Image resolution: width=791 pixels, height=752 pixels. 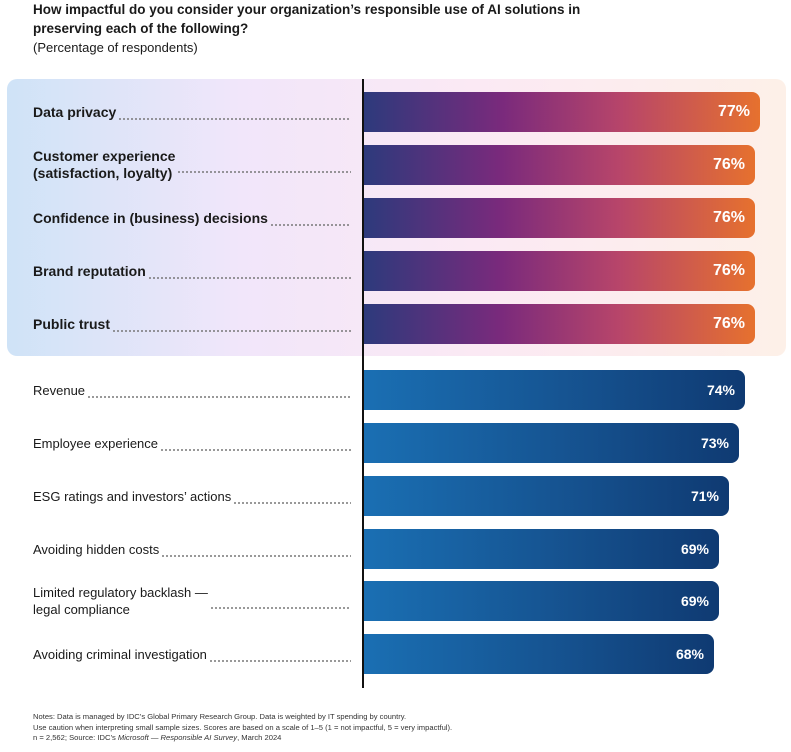 I want to click on bar-value-label: 73%, so click(x=714, y=443).